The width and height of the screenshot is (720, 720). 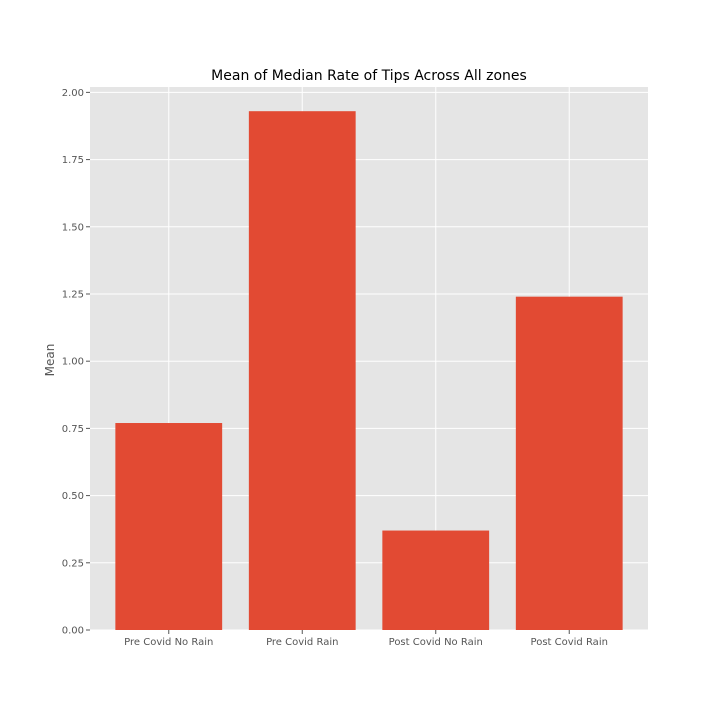 I want to click on bar-pre-covid-no-rain, so click(x=169, y=526).